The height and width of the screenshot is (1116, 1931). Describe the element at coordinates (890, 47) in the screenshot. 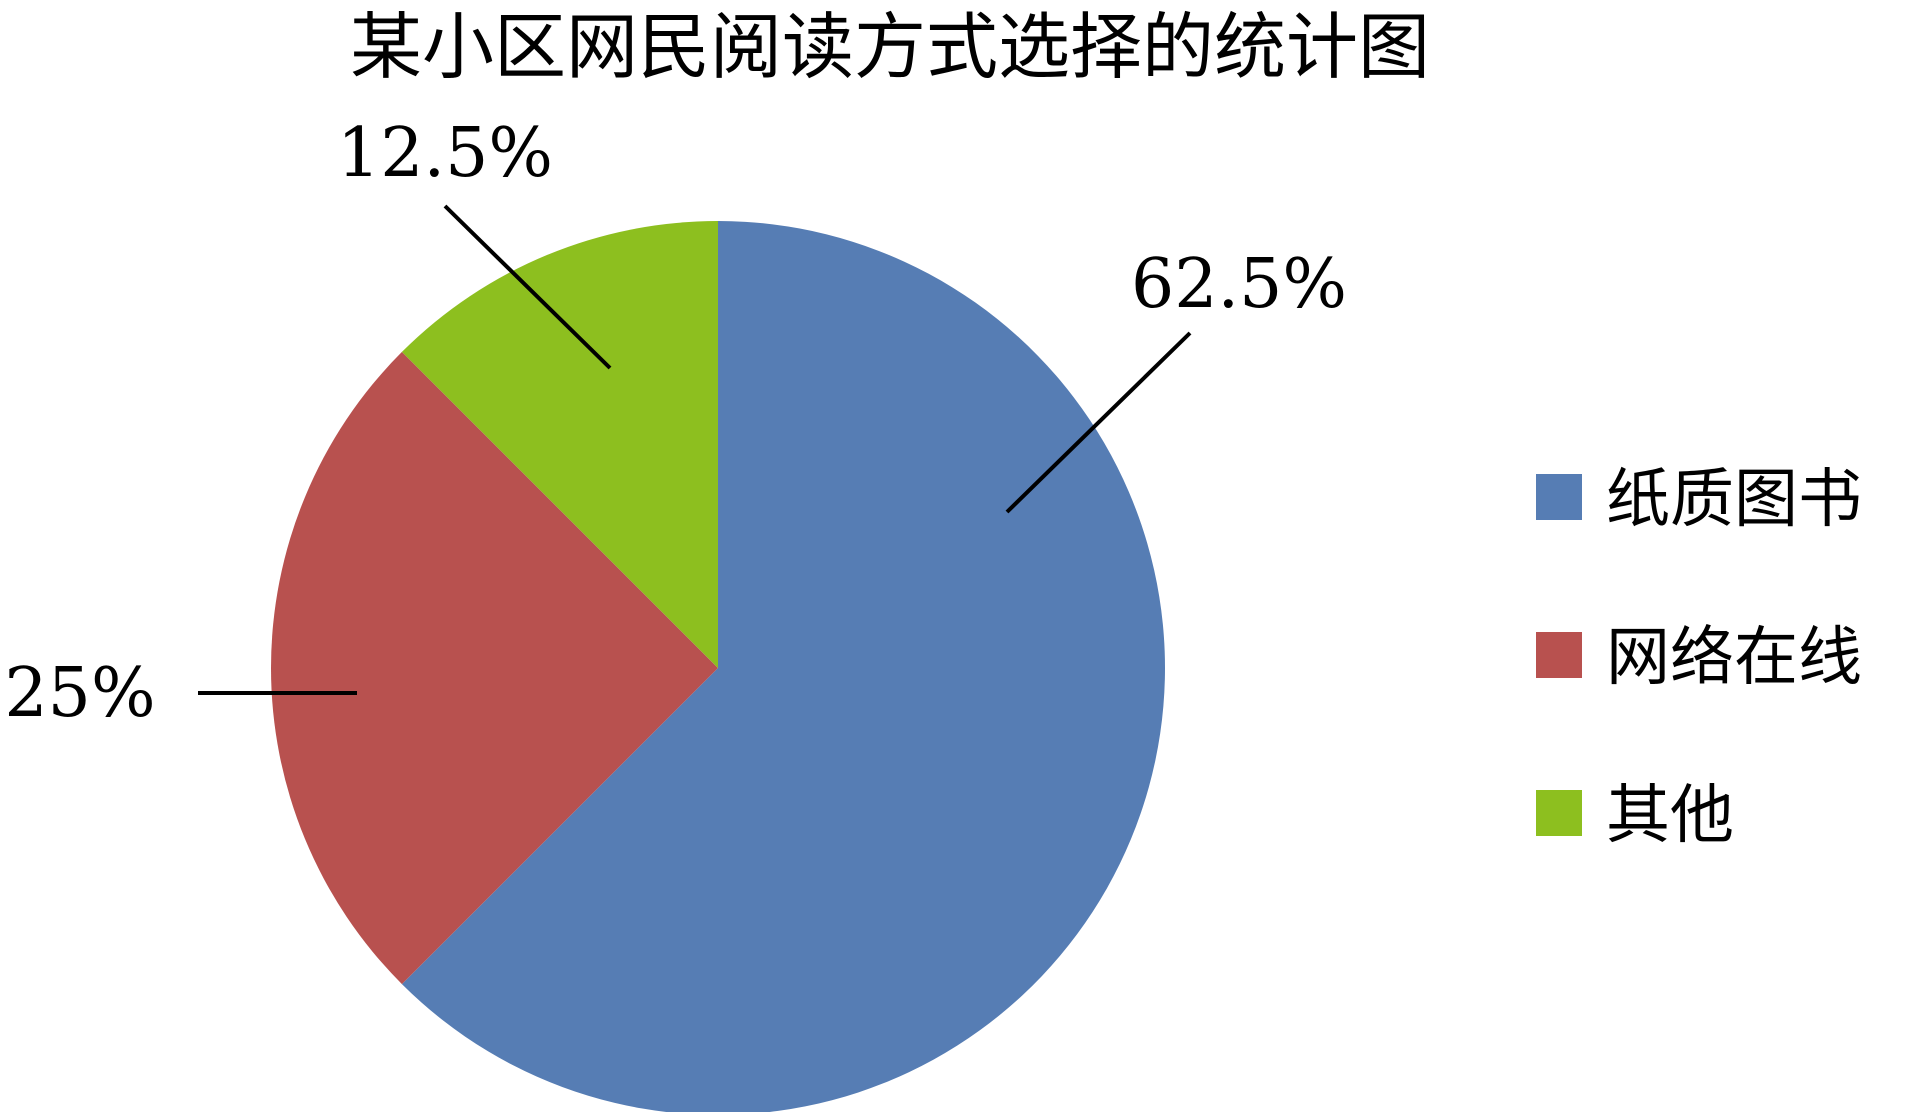

I see `chart-title: 某小区网民阅读方式选择的统计图` at that location.